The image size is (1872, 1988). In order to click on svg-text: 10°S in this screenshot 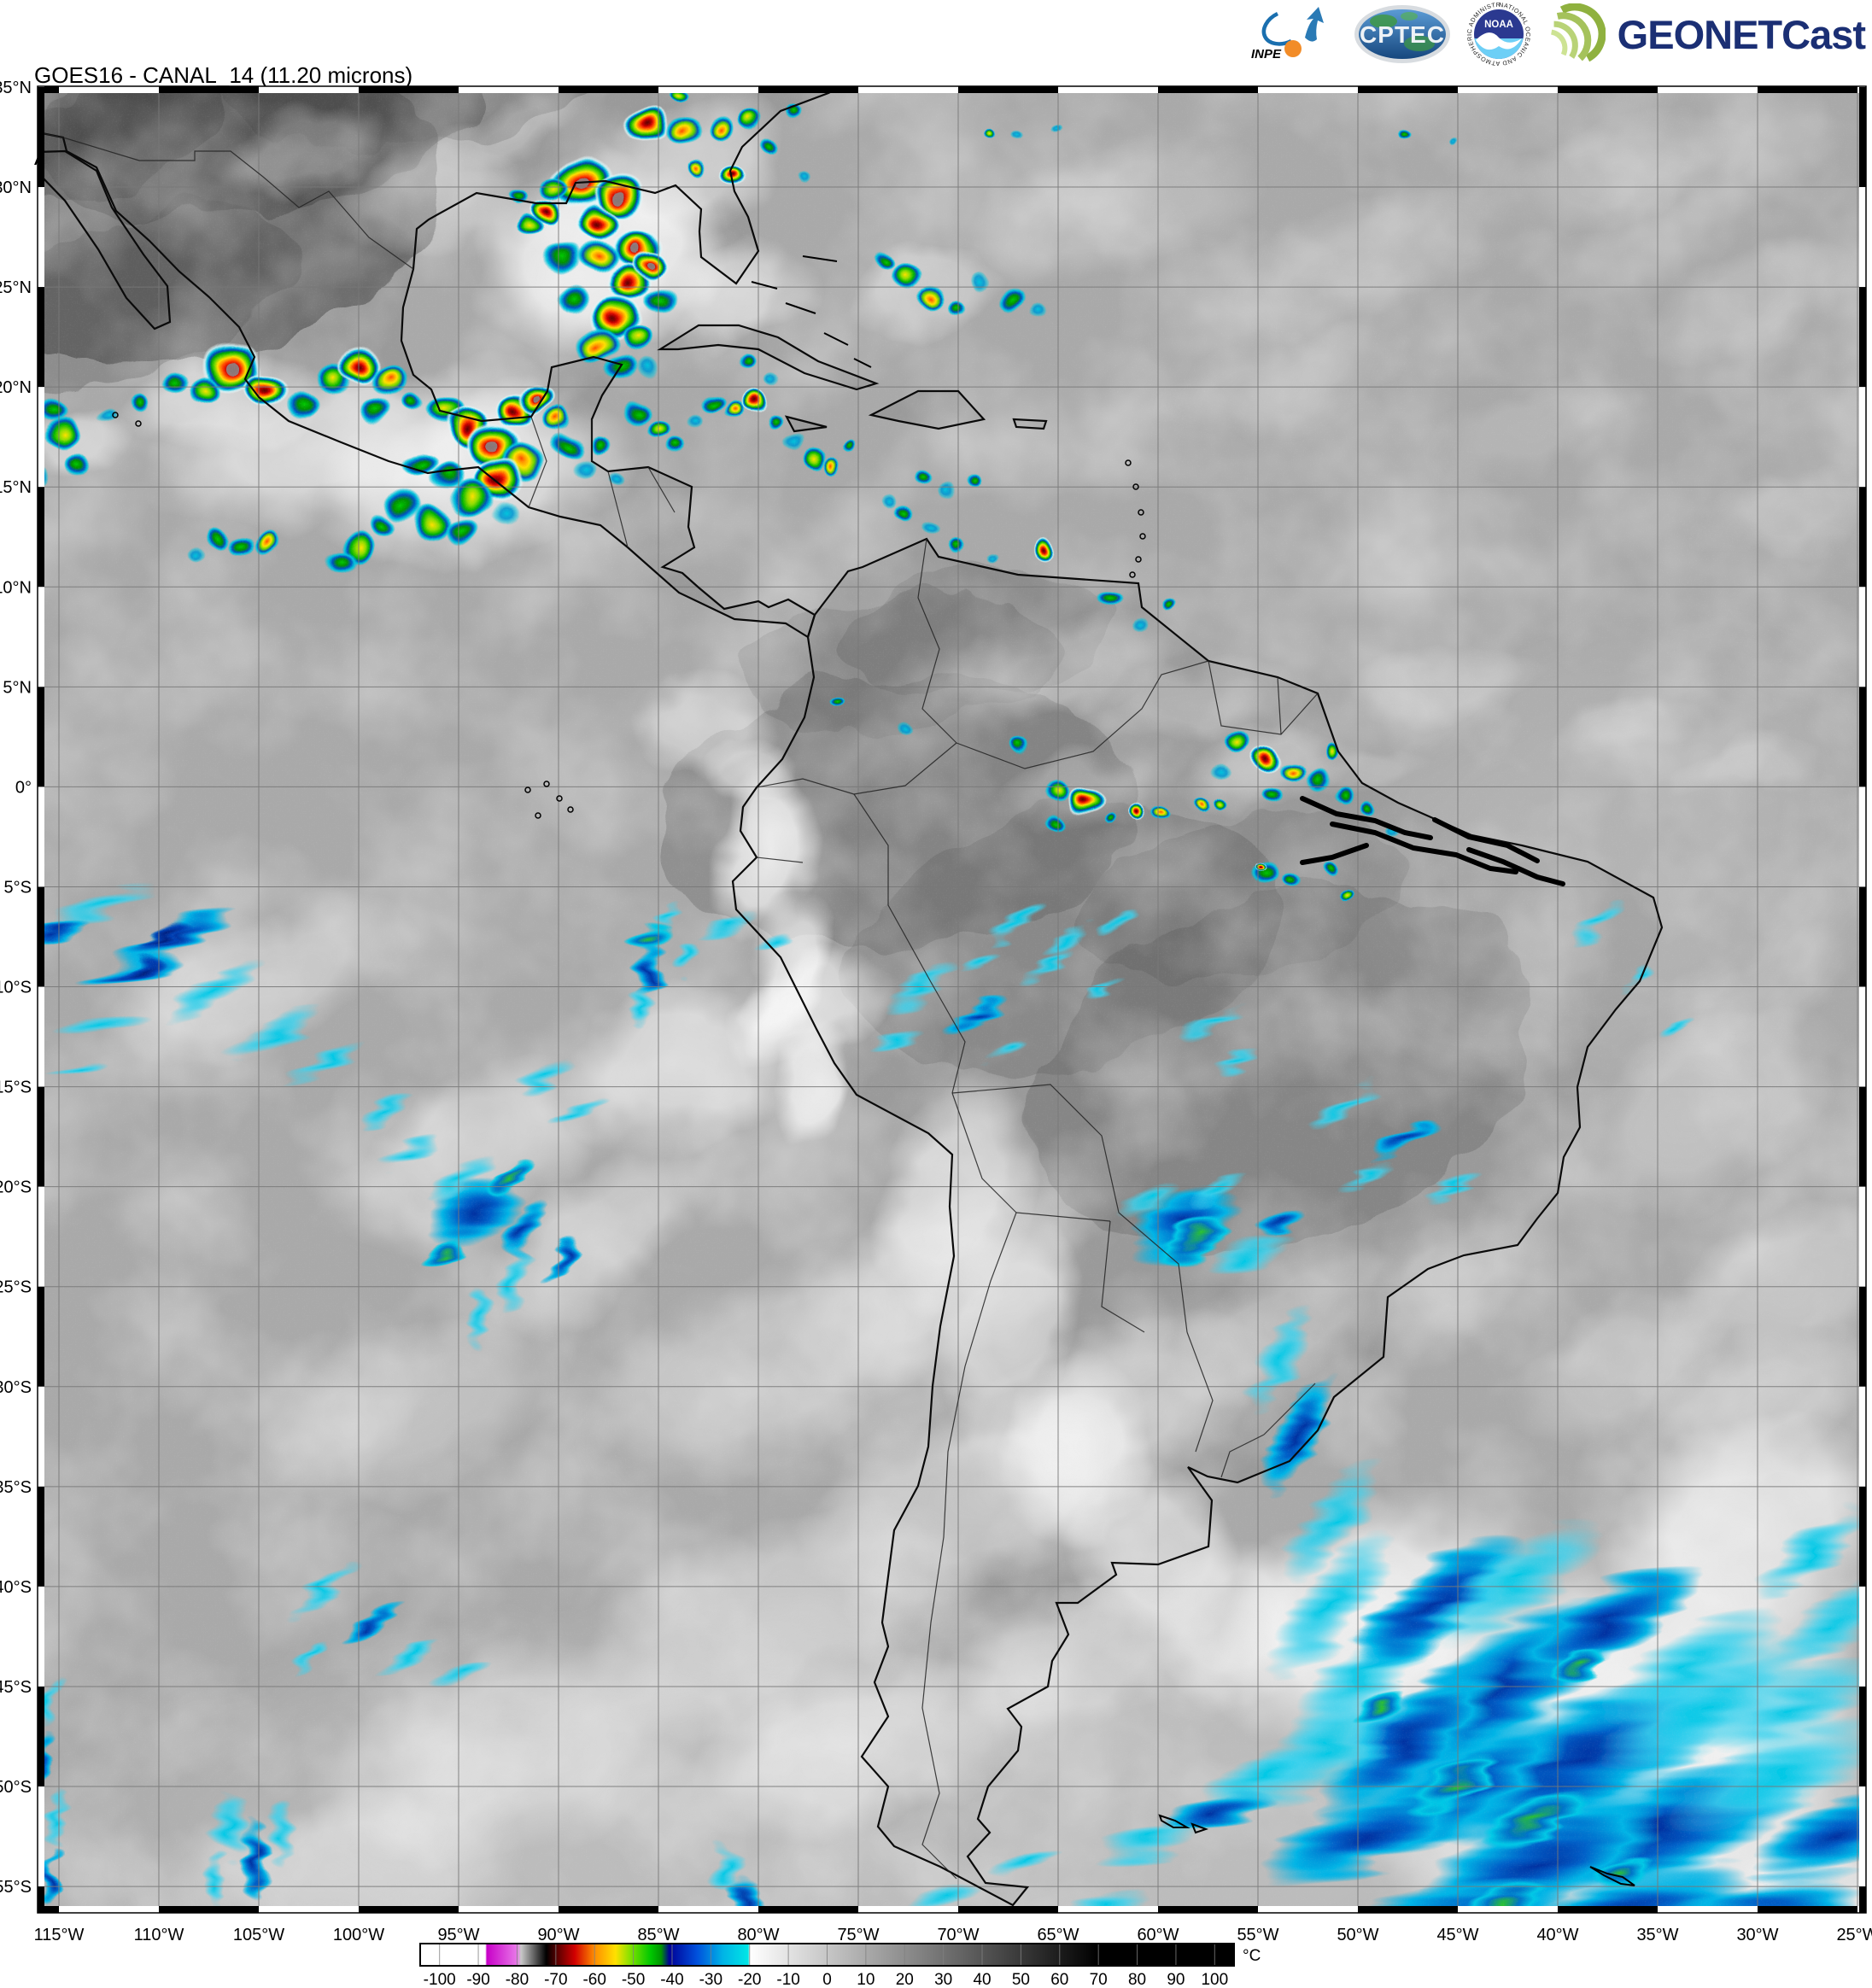, I will do `click(16, 988)`.